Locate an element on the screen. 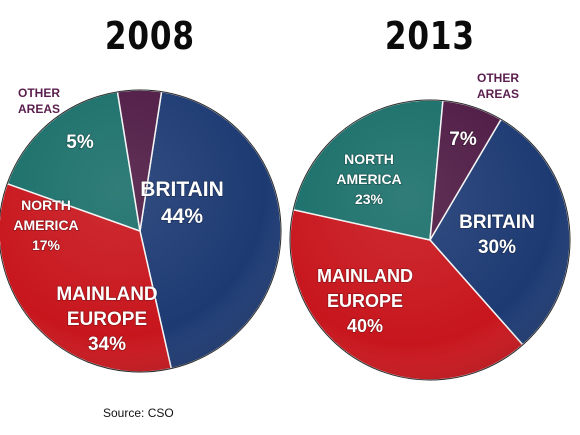  chart-title-2013: 2013 is located at coordinates (429, 36).